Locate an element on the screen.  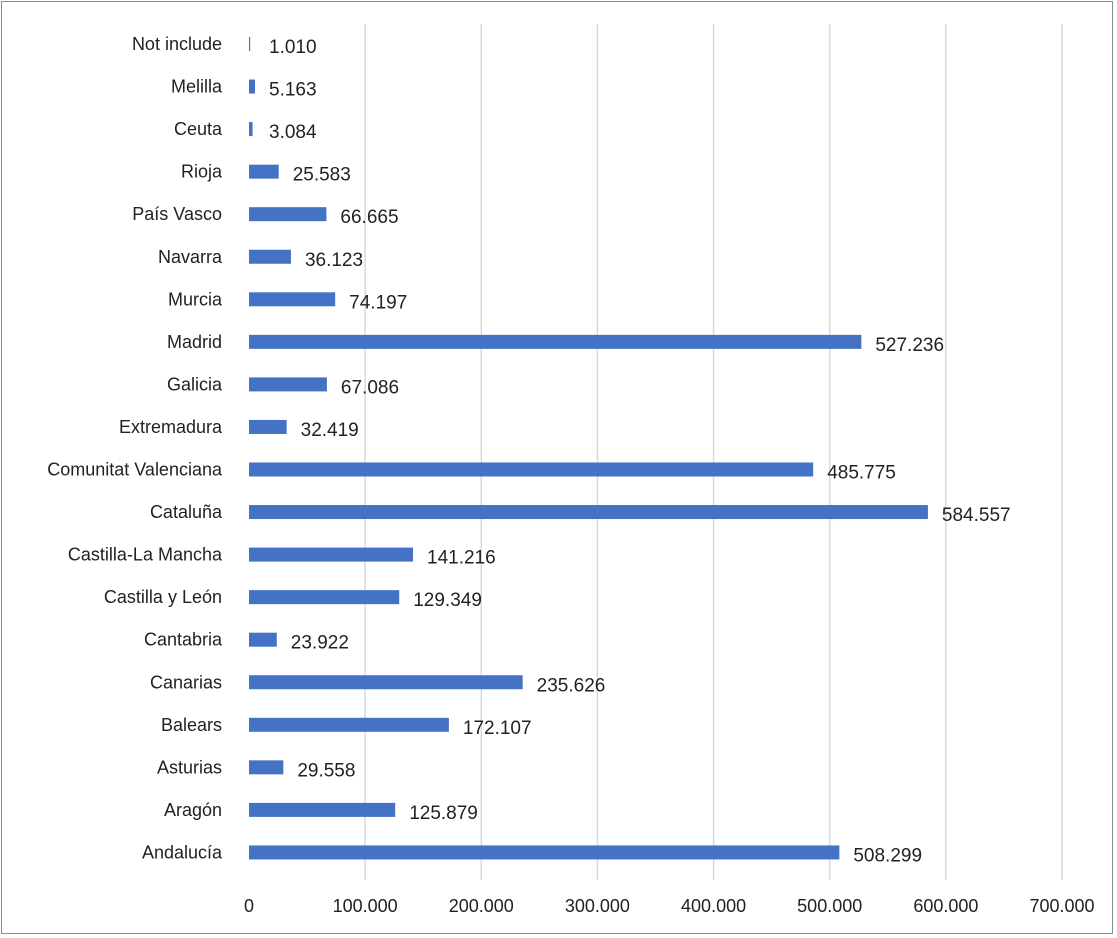
bar-castilla-la-mancha is located at coordinates (331, 554).